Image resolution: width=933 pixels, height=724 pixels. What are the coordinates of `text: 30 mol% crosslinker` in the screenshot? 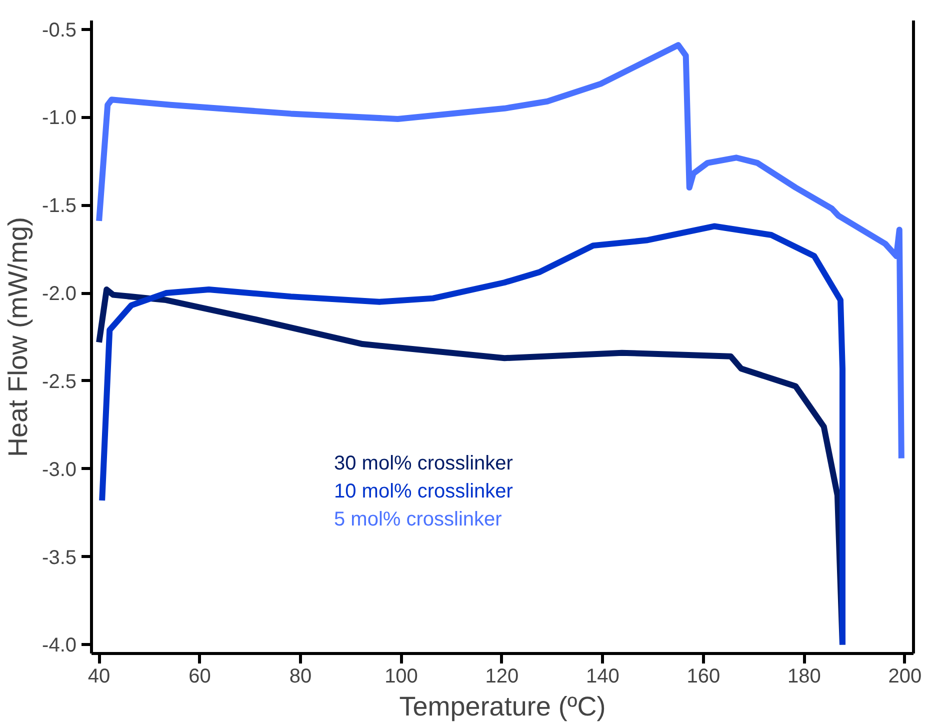 It's located at (424, 463).